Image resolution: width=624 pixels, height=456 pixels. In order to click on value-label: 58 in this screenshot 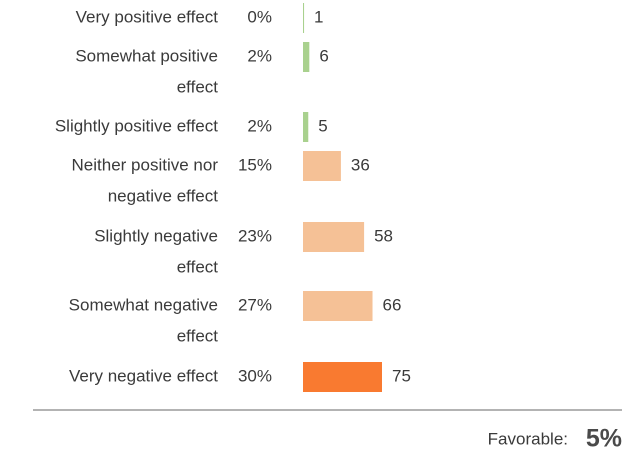, I will do `click(383, 235)`.